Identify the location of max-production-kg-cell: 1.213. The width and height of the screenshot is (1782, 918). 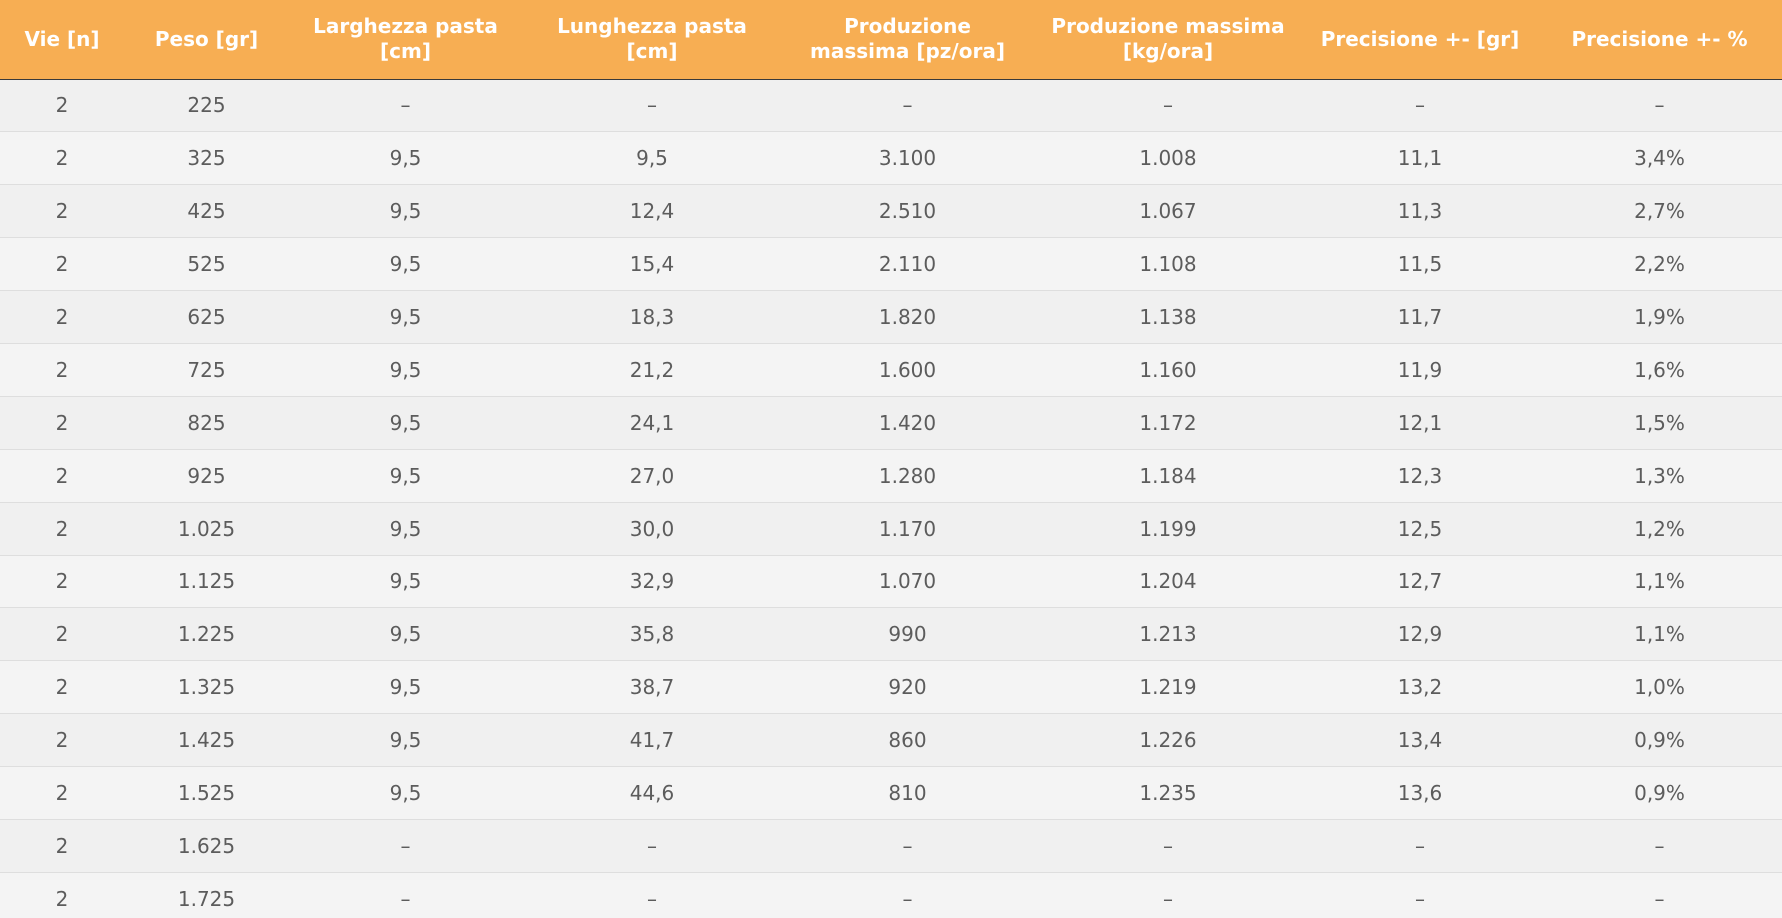
(1168, 634).